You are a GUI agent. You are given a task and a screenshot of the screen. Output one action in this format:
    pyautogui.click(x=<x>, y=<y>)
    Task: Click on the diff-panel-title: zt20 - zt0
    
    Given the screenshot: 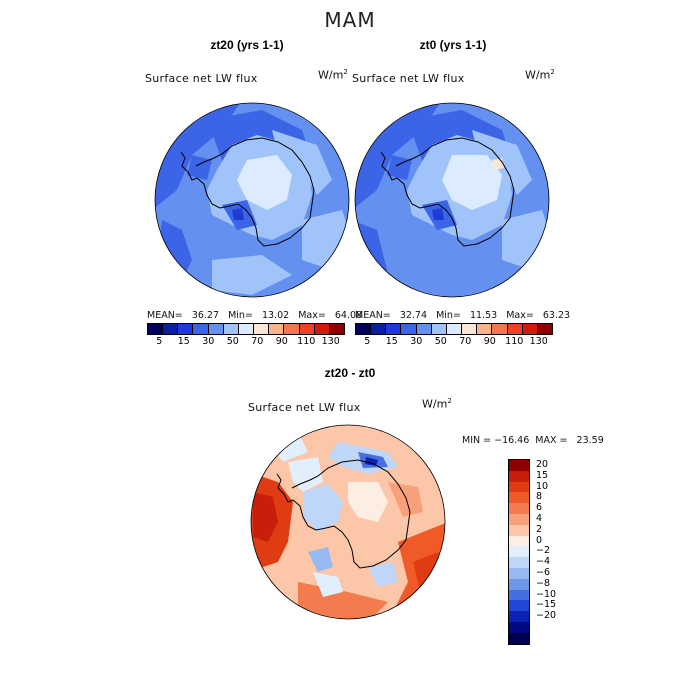 What is the action you would take?
    pyautogui.click(x=350, y=373)
    